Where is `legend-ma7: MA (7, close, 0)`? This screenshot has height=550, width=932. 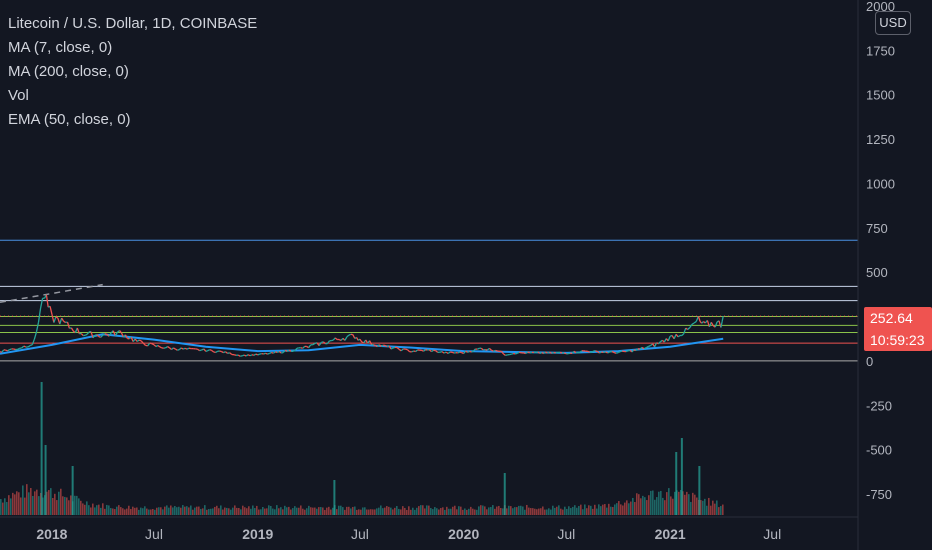 legend-ma7: MA (7, close, 0) is located at coordinates (60, 47).